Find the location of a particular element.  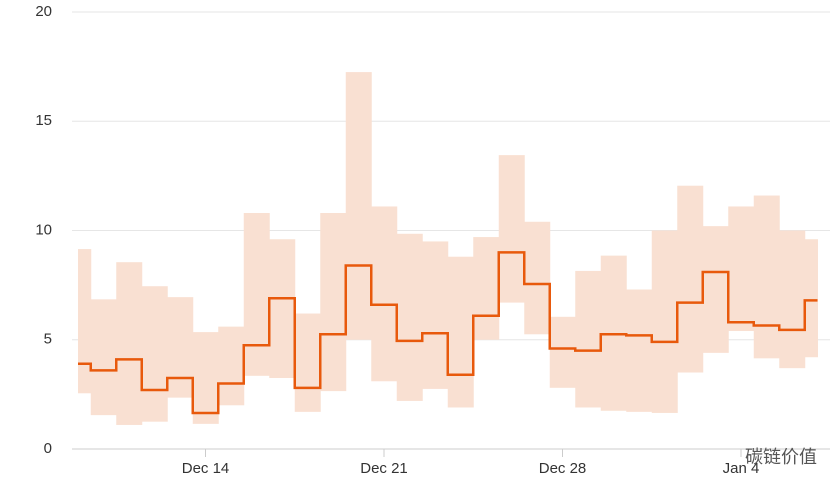

y-tick-label: 0 is located at coordinates (48, 448).